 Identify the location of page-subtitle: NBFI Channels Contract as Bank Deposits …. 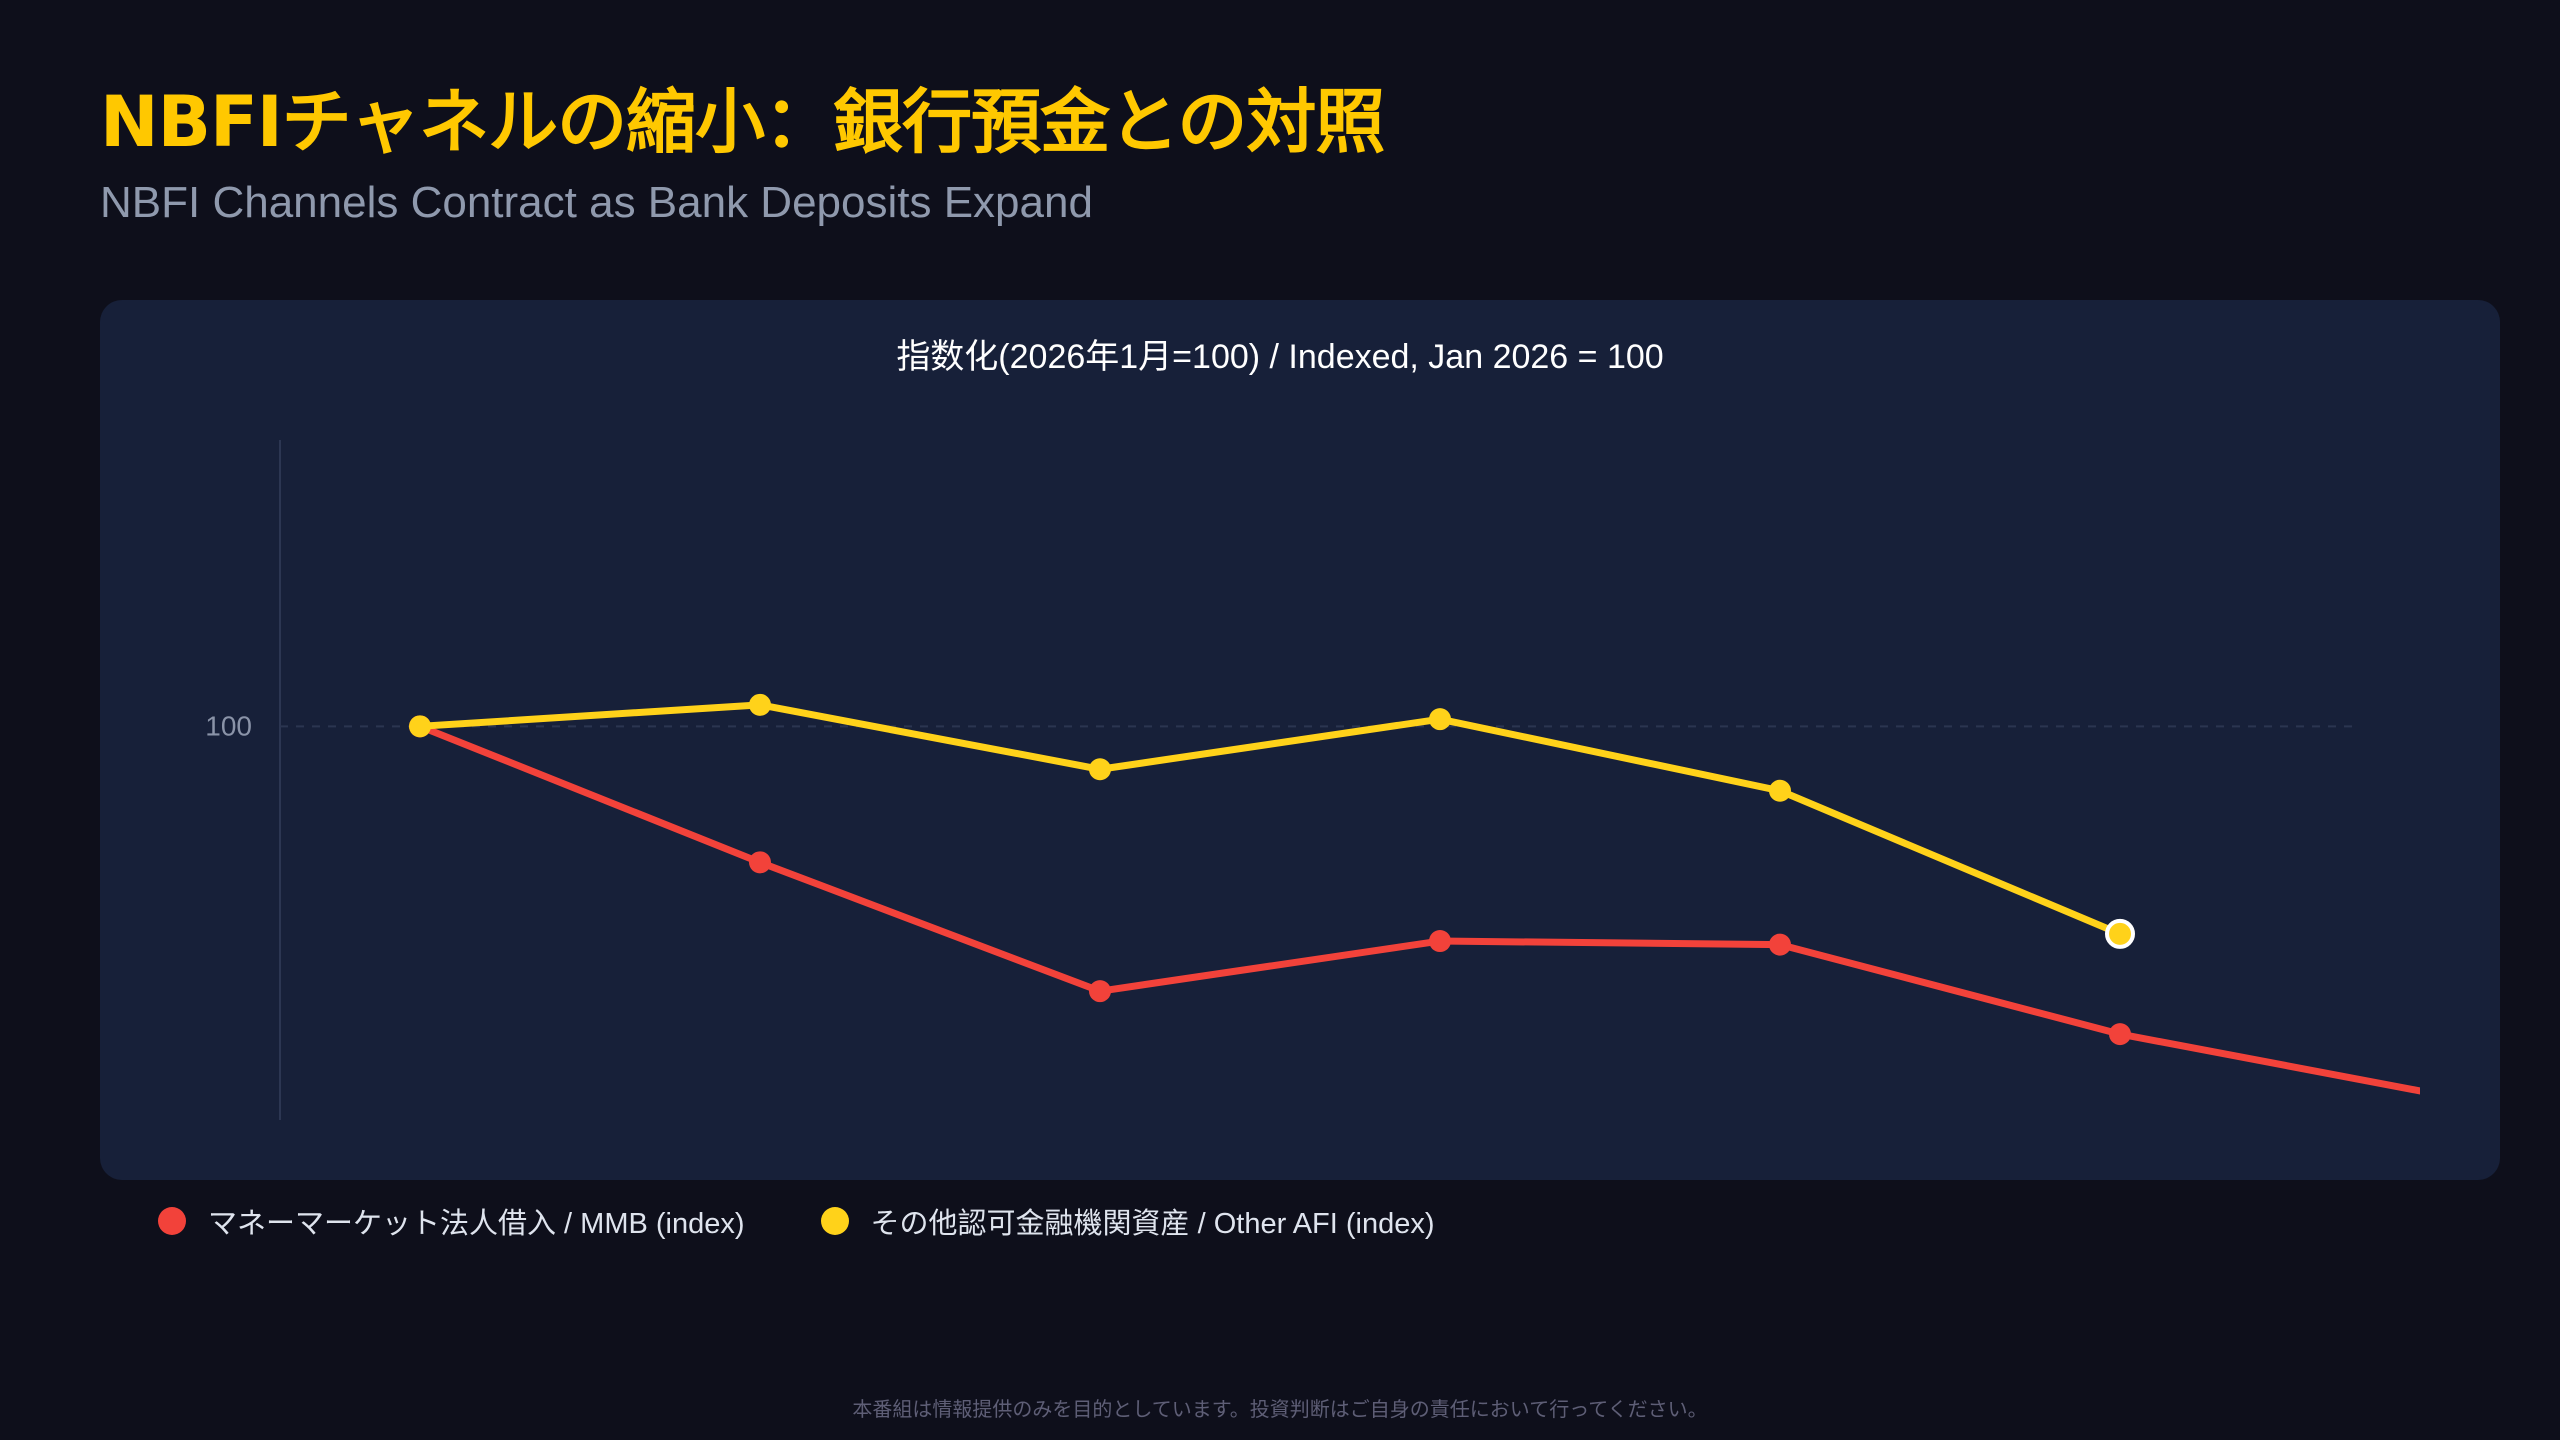
(596, 202).